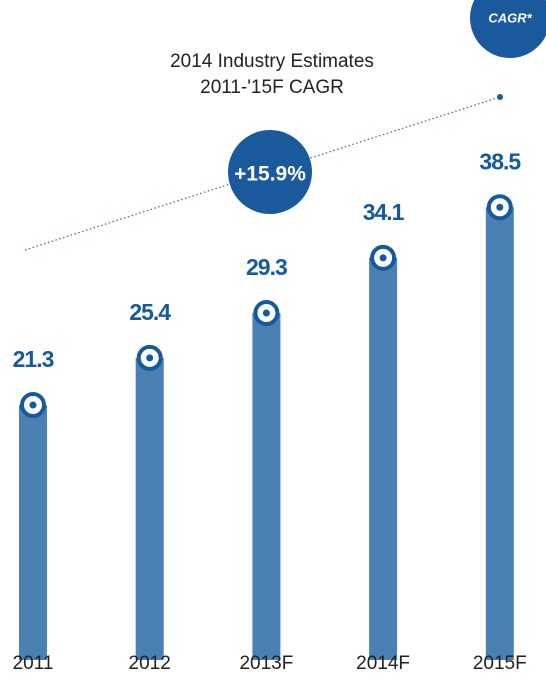 Image resolution: width=546 pixels, height=677 pixels. What do you see at coordinates (150, 663) in the screenshot?
I see `x-tick-label: 2012` at bounding box center [150, 663].